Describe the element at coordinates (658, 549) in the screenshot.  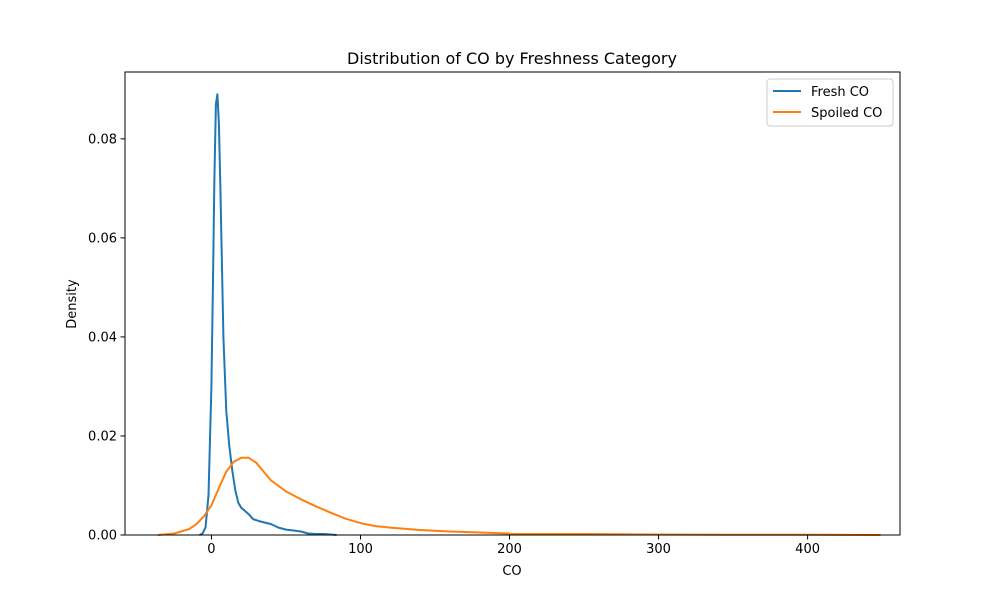
I see `x-tick-label: 300` at that location.